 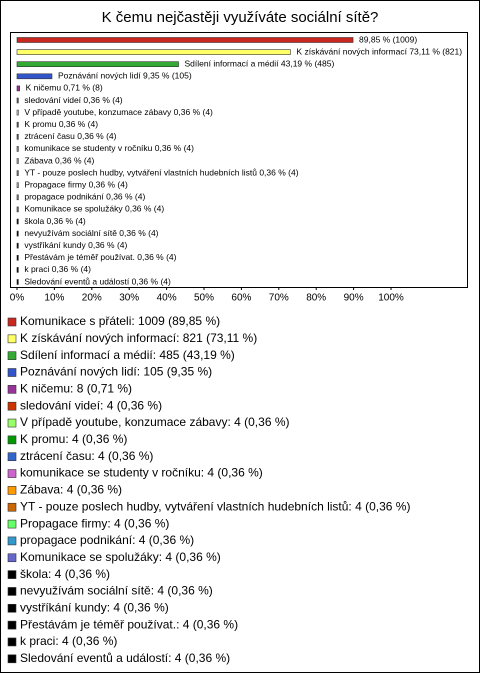 What do you see at coordinates (65, 574) in the screenshot?
I see `legend-label: škola: 4 (0,36 %)` at bounding box center [65, 574].